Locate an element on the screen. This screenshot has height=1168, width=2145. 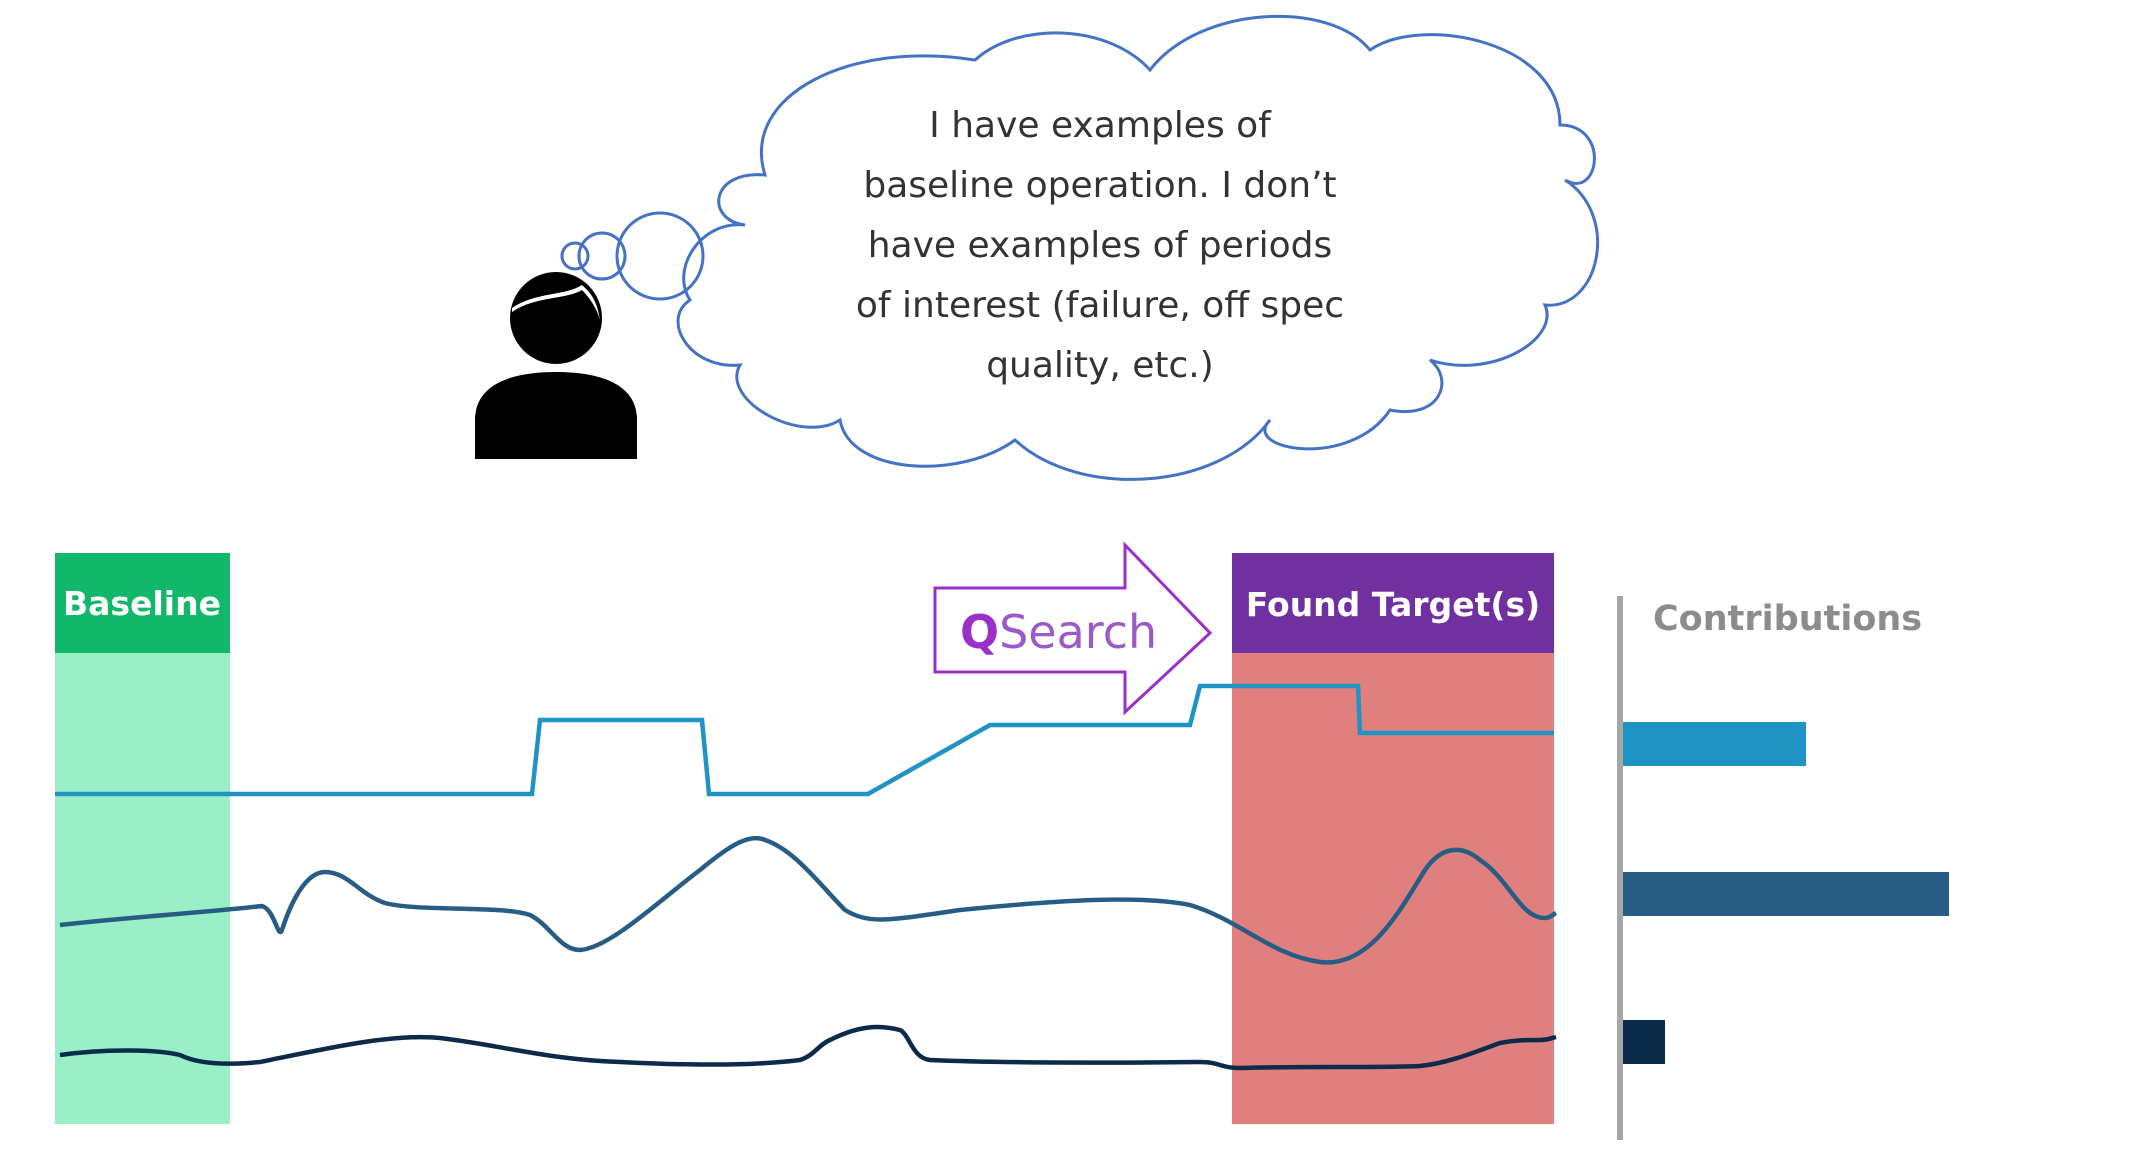
arrow-right-icon: QSearch is located at coordinates (1073, 628).